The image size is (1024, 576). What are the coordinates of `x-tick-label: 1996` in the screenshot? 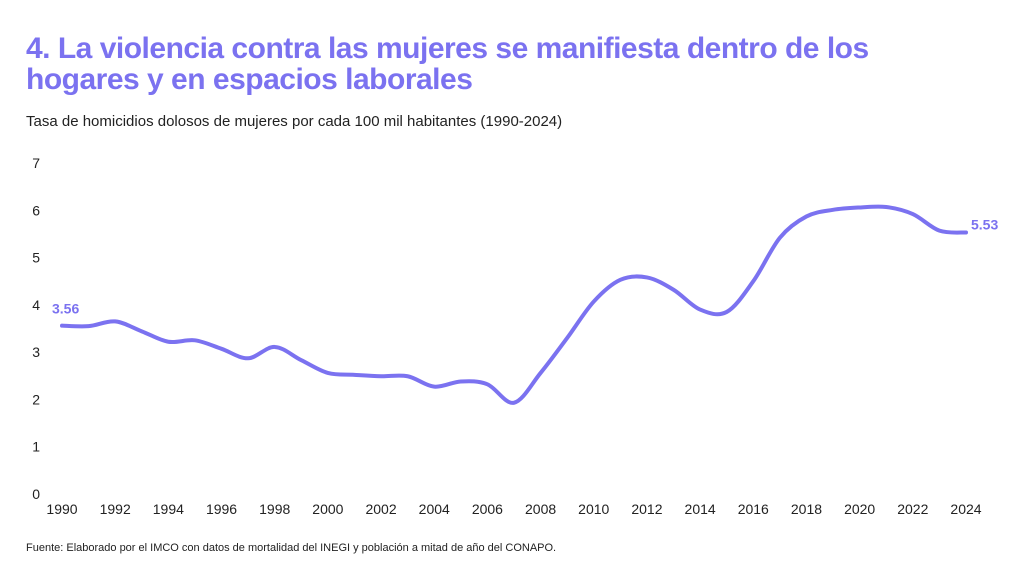 It's located at (221, 509).